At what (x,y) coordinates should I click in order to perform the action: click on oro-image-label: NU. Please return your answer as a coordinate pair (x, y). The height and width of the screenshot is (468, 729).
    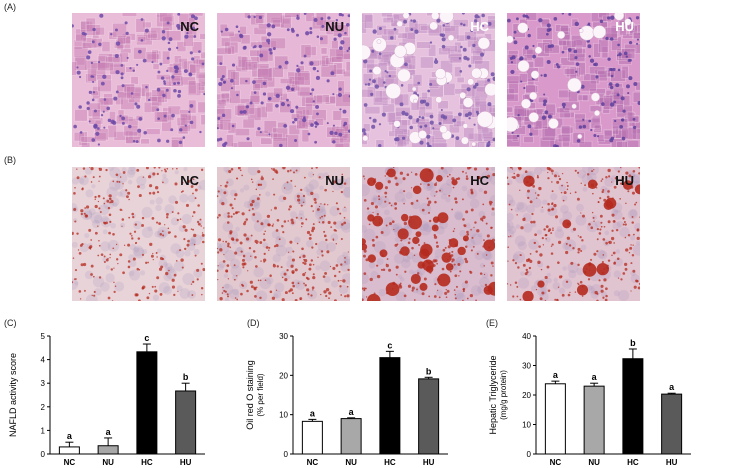
    Looking at the image, I should click on (334, 180).